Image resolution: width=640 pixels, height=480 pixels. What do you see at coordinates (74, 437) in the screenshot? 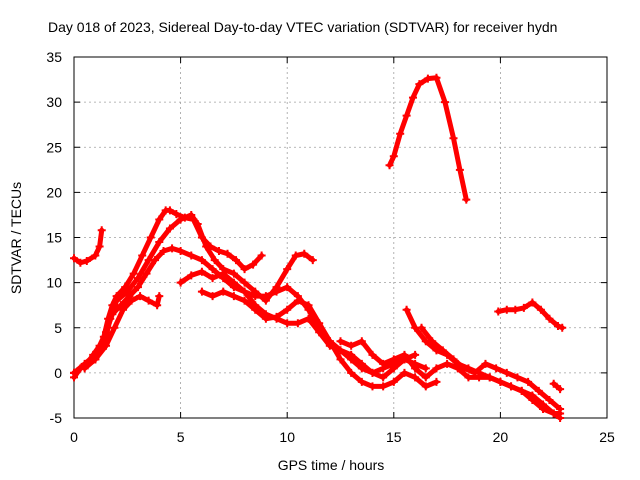
I see `x-tick-label: 0` at bounding box center [74, 437].